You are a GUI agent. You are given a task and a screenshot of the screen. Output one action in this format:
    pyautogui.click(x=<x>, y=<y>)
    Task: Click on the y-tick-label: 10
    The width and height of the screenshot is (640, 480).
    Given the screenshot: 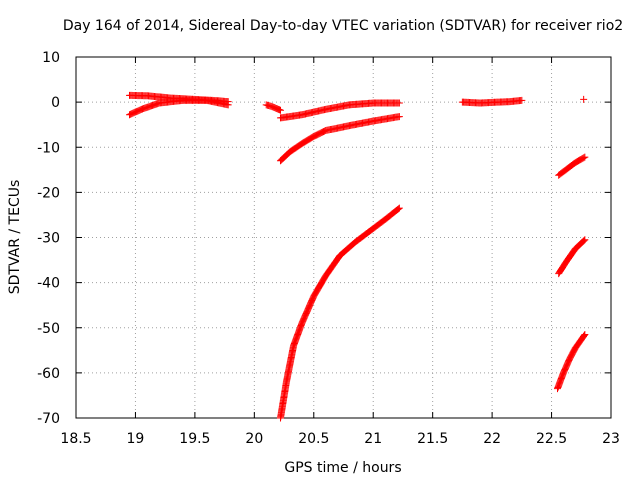 What is the action you would take?
    pyautogui.click(x=51, y=58)
    